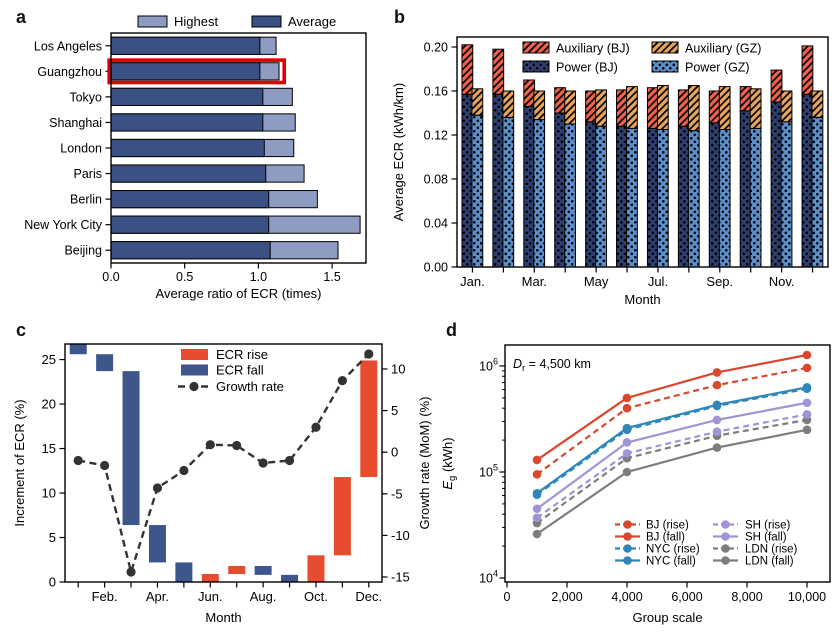 This screenshot has height=636, width=840. I want to click on b-legend-label-power-gz: Power (GZ), so click(717, 68).